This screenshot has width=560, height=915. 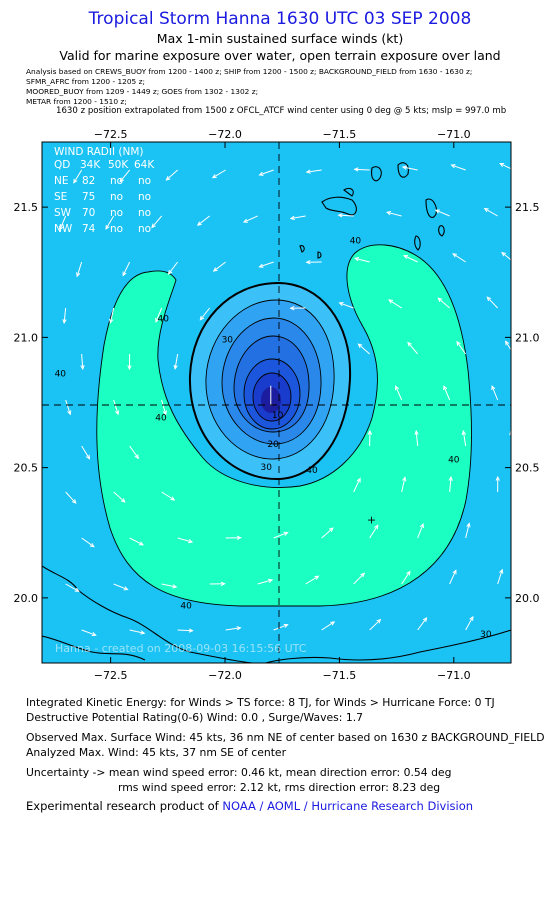 I want to click on lon-tick-label: −71.0, so click(x=454, y=134).